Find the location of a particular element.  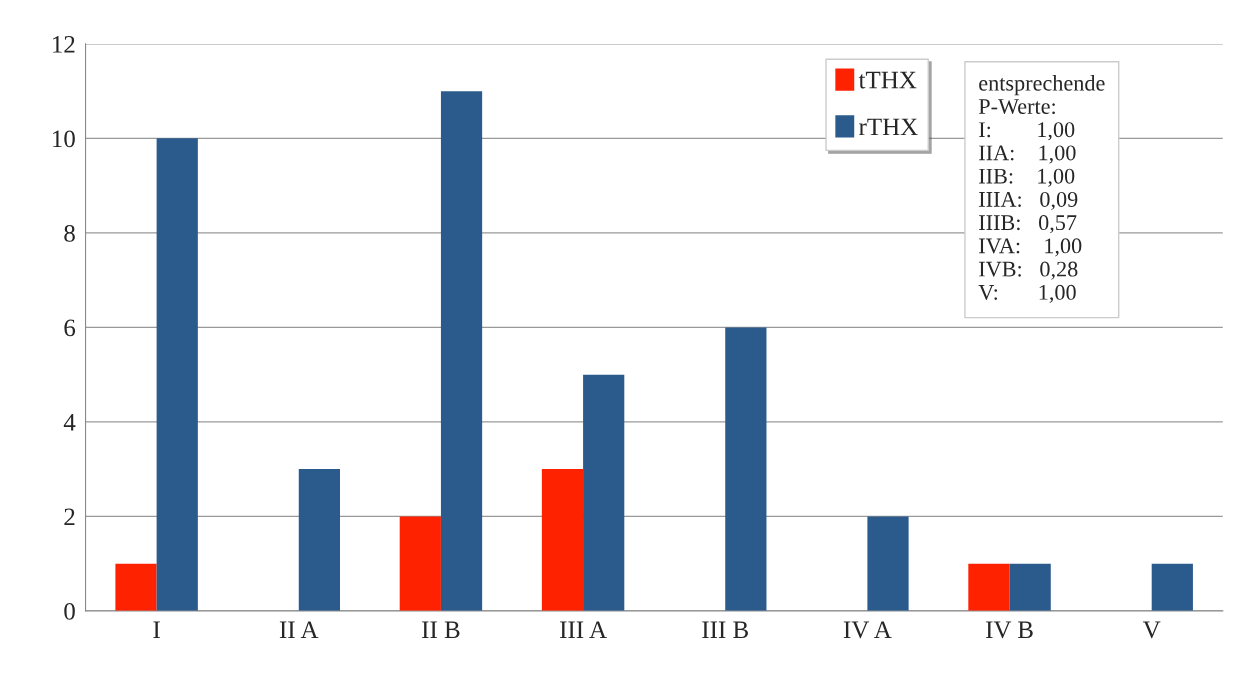

annotation: P-Werte: is located at coordinates (1016, 107).